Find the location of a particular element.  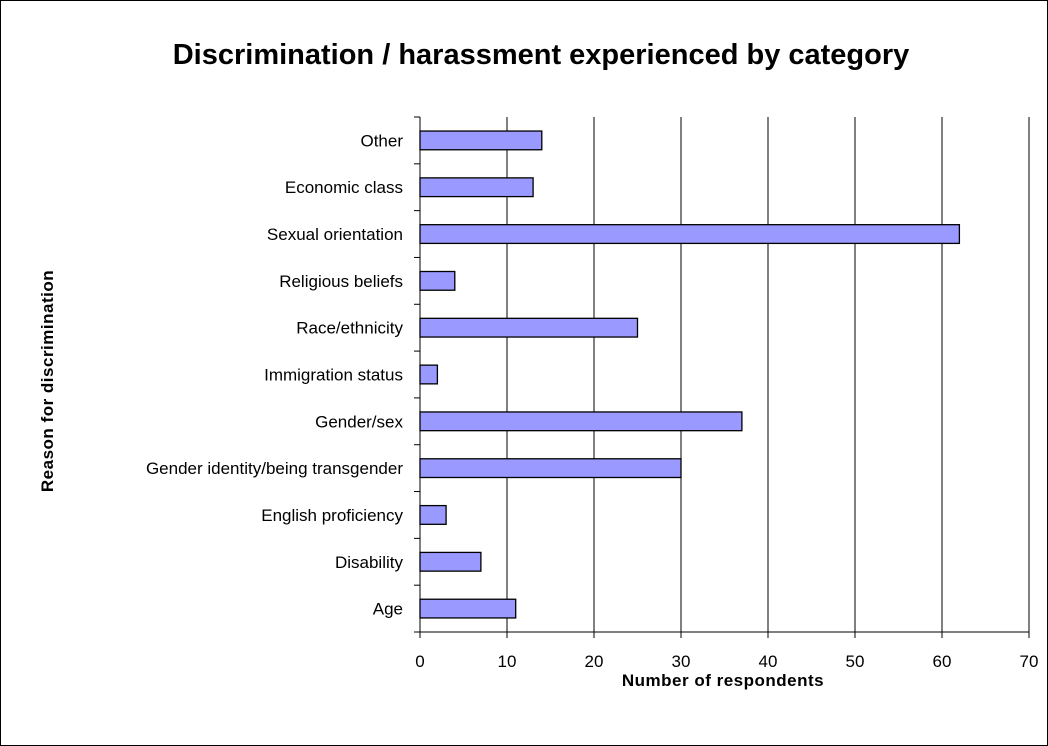

x-tick-label: 30 is located at coordinates (681, 661).